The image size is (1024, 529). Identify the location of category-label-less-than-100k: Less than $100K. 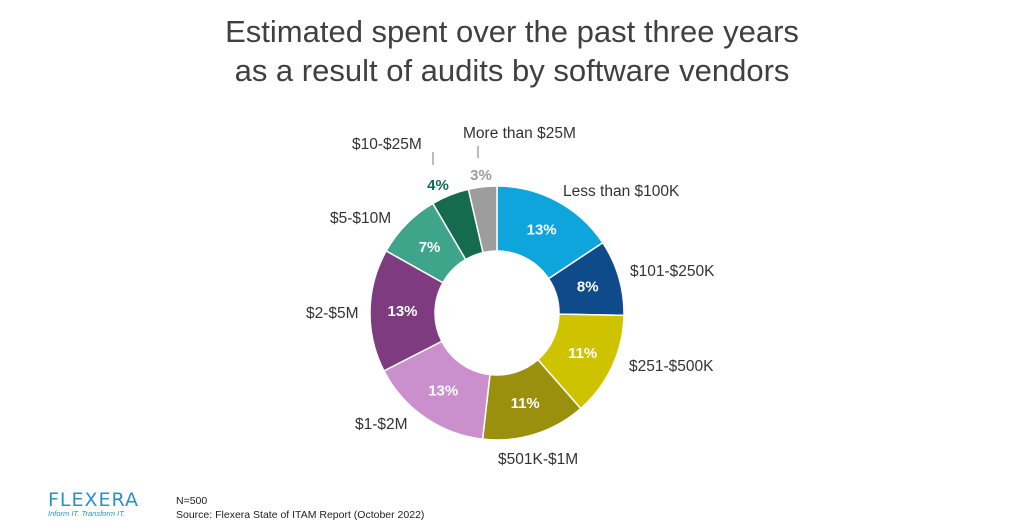
(621, 191).